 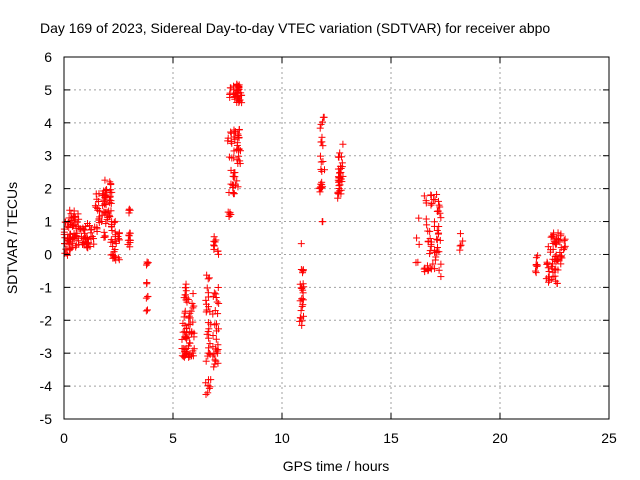 I want to click on x-tick-label: 5, so click(x=173, y=438).